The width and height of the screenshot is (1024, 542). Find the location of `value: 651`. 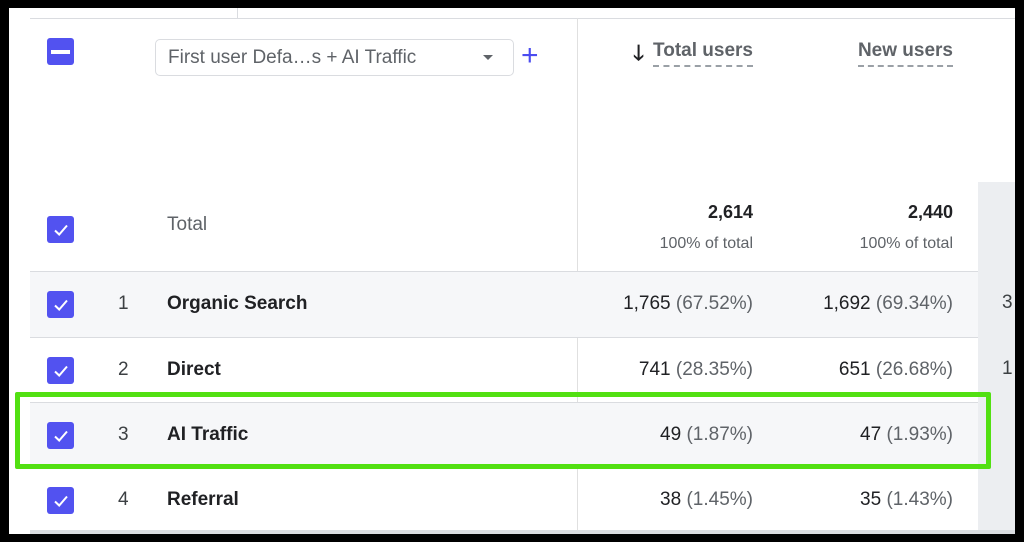

value: 651 is located at coordinates (854, 369).